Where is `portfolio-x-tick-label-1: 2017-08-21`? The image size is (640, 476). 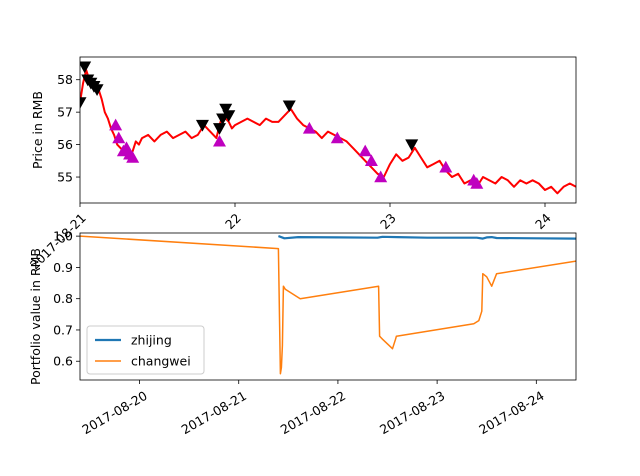 portfolio-x-tick-label-1: 2017-08-21 is located at coordinates (214, 412).